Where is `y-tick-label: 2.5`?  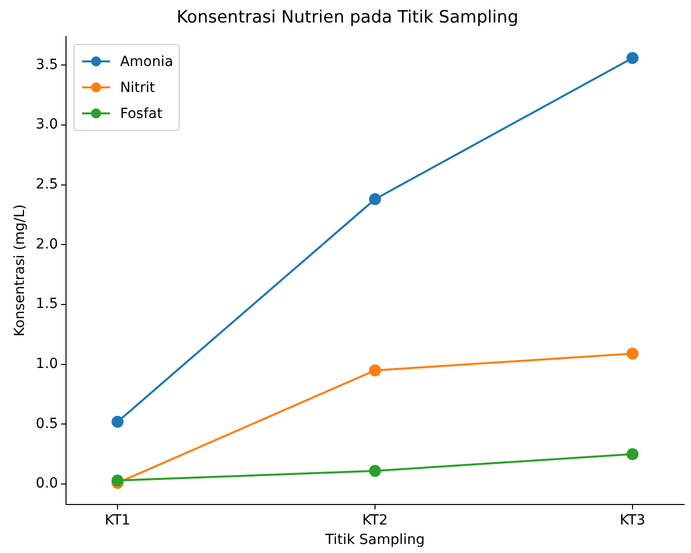 y-tick-label: 2.5 is located at coordinates (47, 184).